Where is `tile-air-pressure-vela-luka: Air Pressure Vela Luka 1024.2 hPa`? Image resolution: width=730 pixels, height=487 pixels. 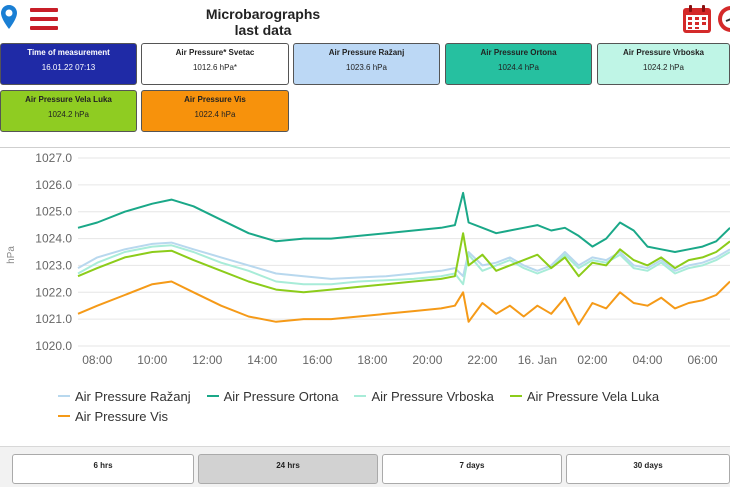
tile-air-pressure-vela-luka: Air Pressure Vela Luka 1024.2 hPa is located at coordinates (68, 111).